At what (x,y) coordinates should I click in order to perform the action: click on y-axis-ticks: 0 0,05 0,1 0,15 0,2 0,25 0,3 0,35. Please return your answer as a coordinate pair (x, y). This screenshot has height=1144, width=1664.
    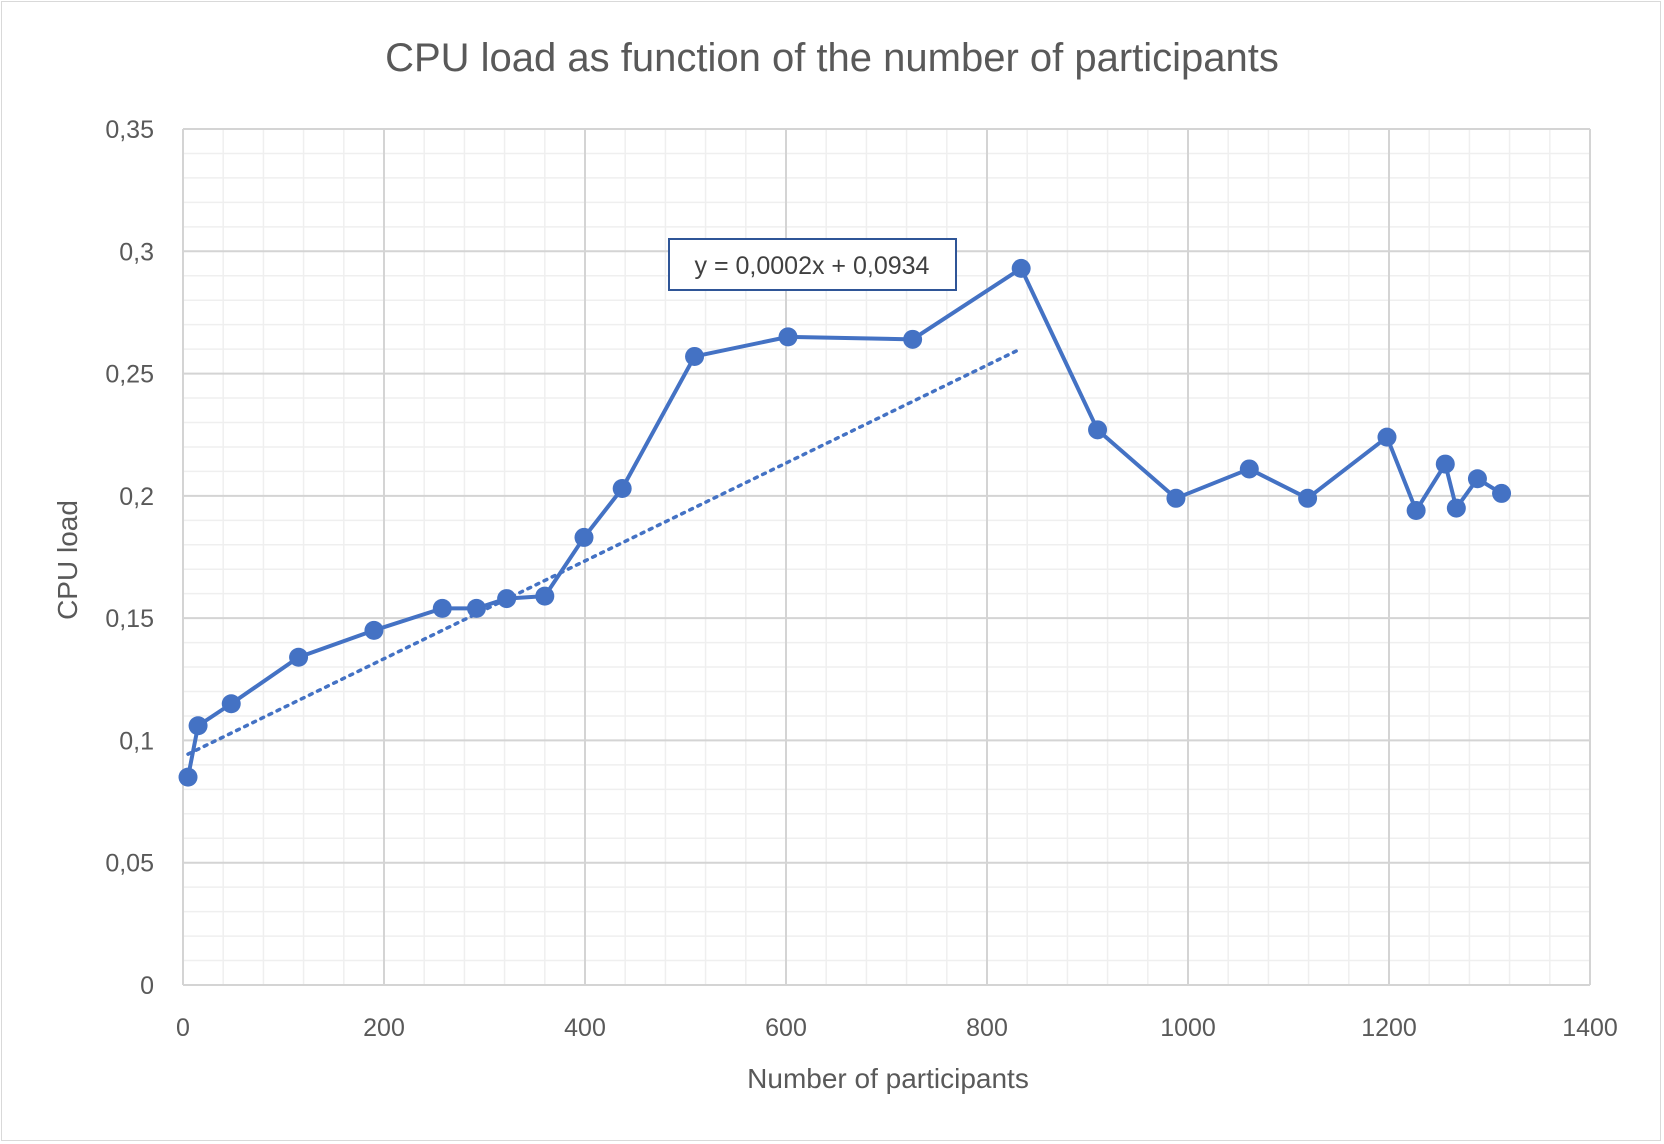
    Looking at the image, I should click on (129, 558).